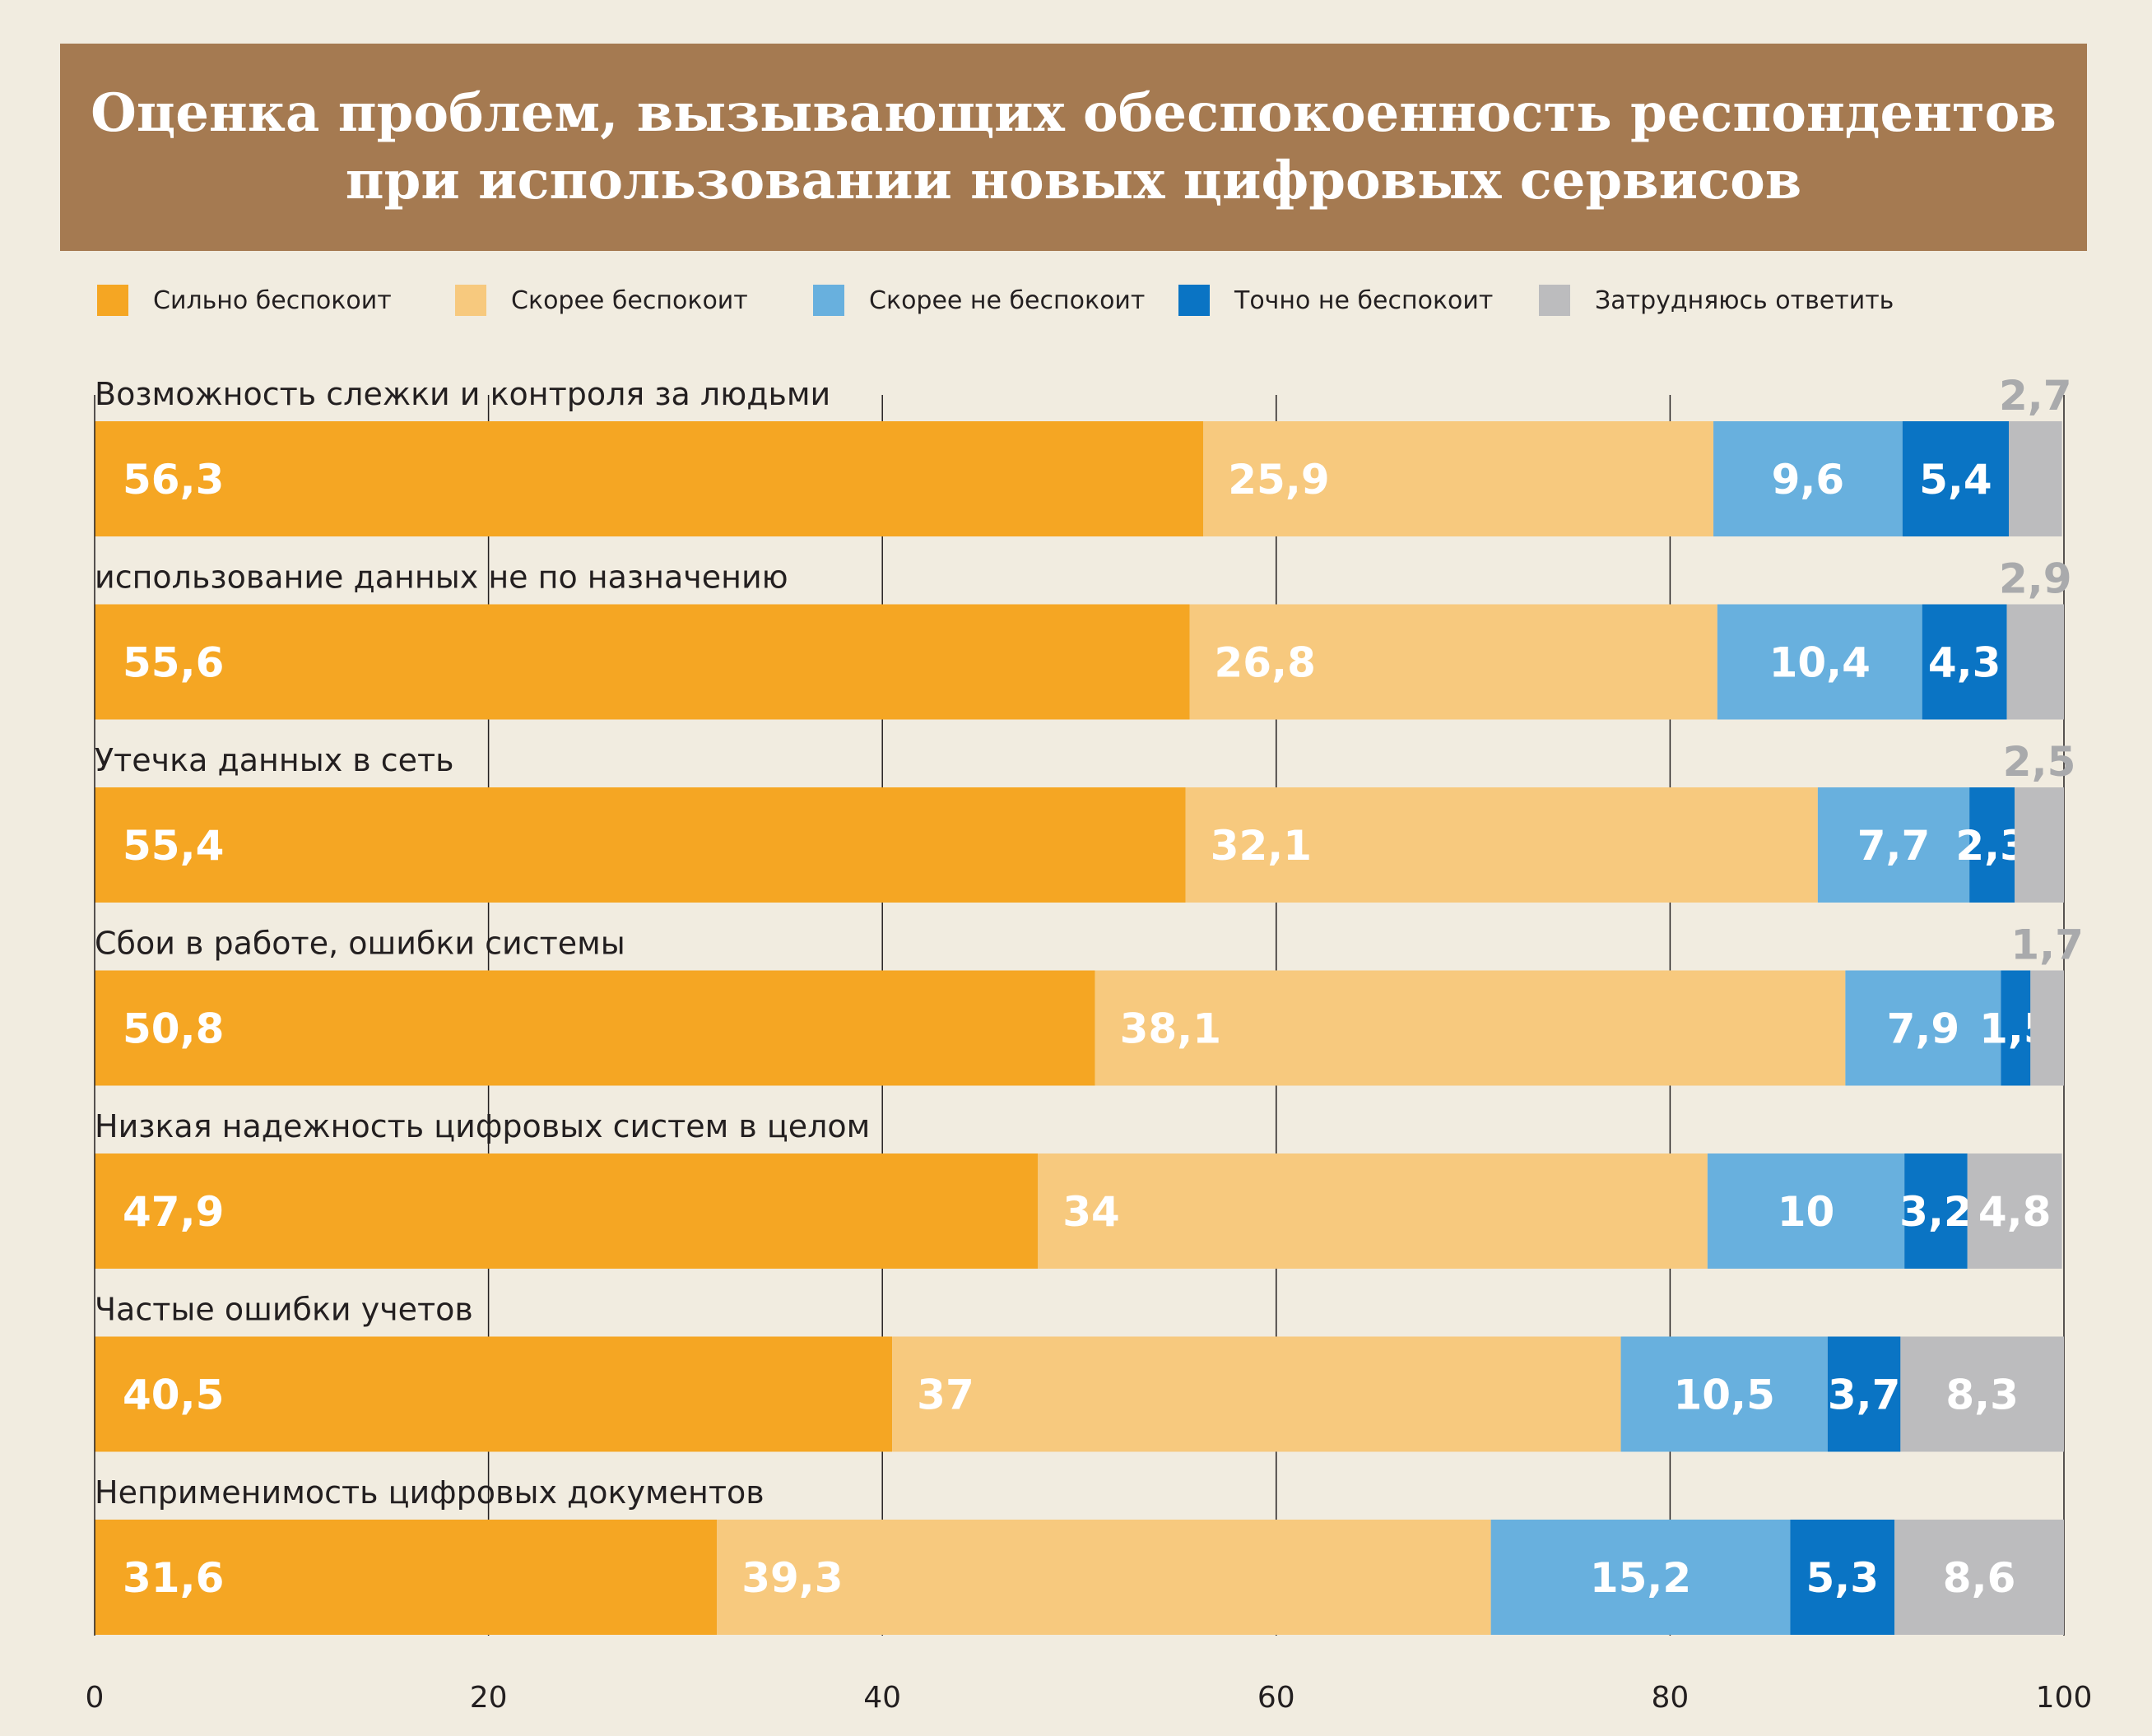  I want to click on data-label-definitely-not: 4,3, so click(1964, 663).